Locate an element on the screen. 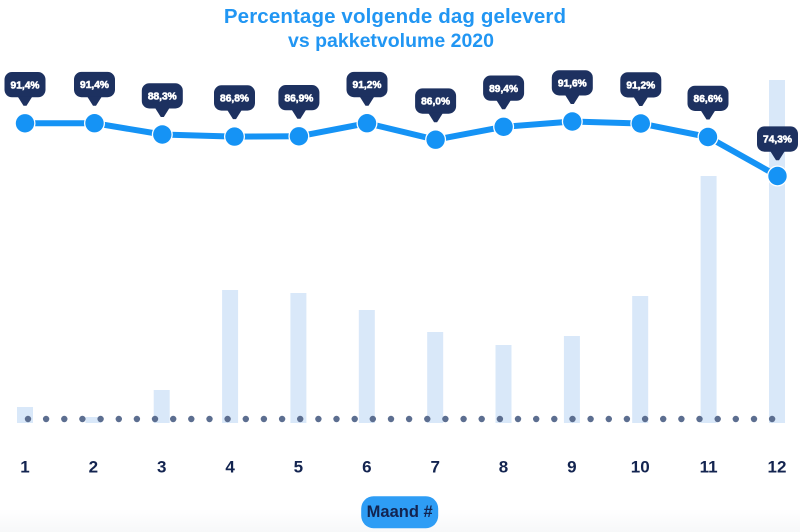 The image size is (800, 532). svg-text: 10 is located at coordinates (640, 467).